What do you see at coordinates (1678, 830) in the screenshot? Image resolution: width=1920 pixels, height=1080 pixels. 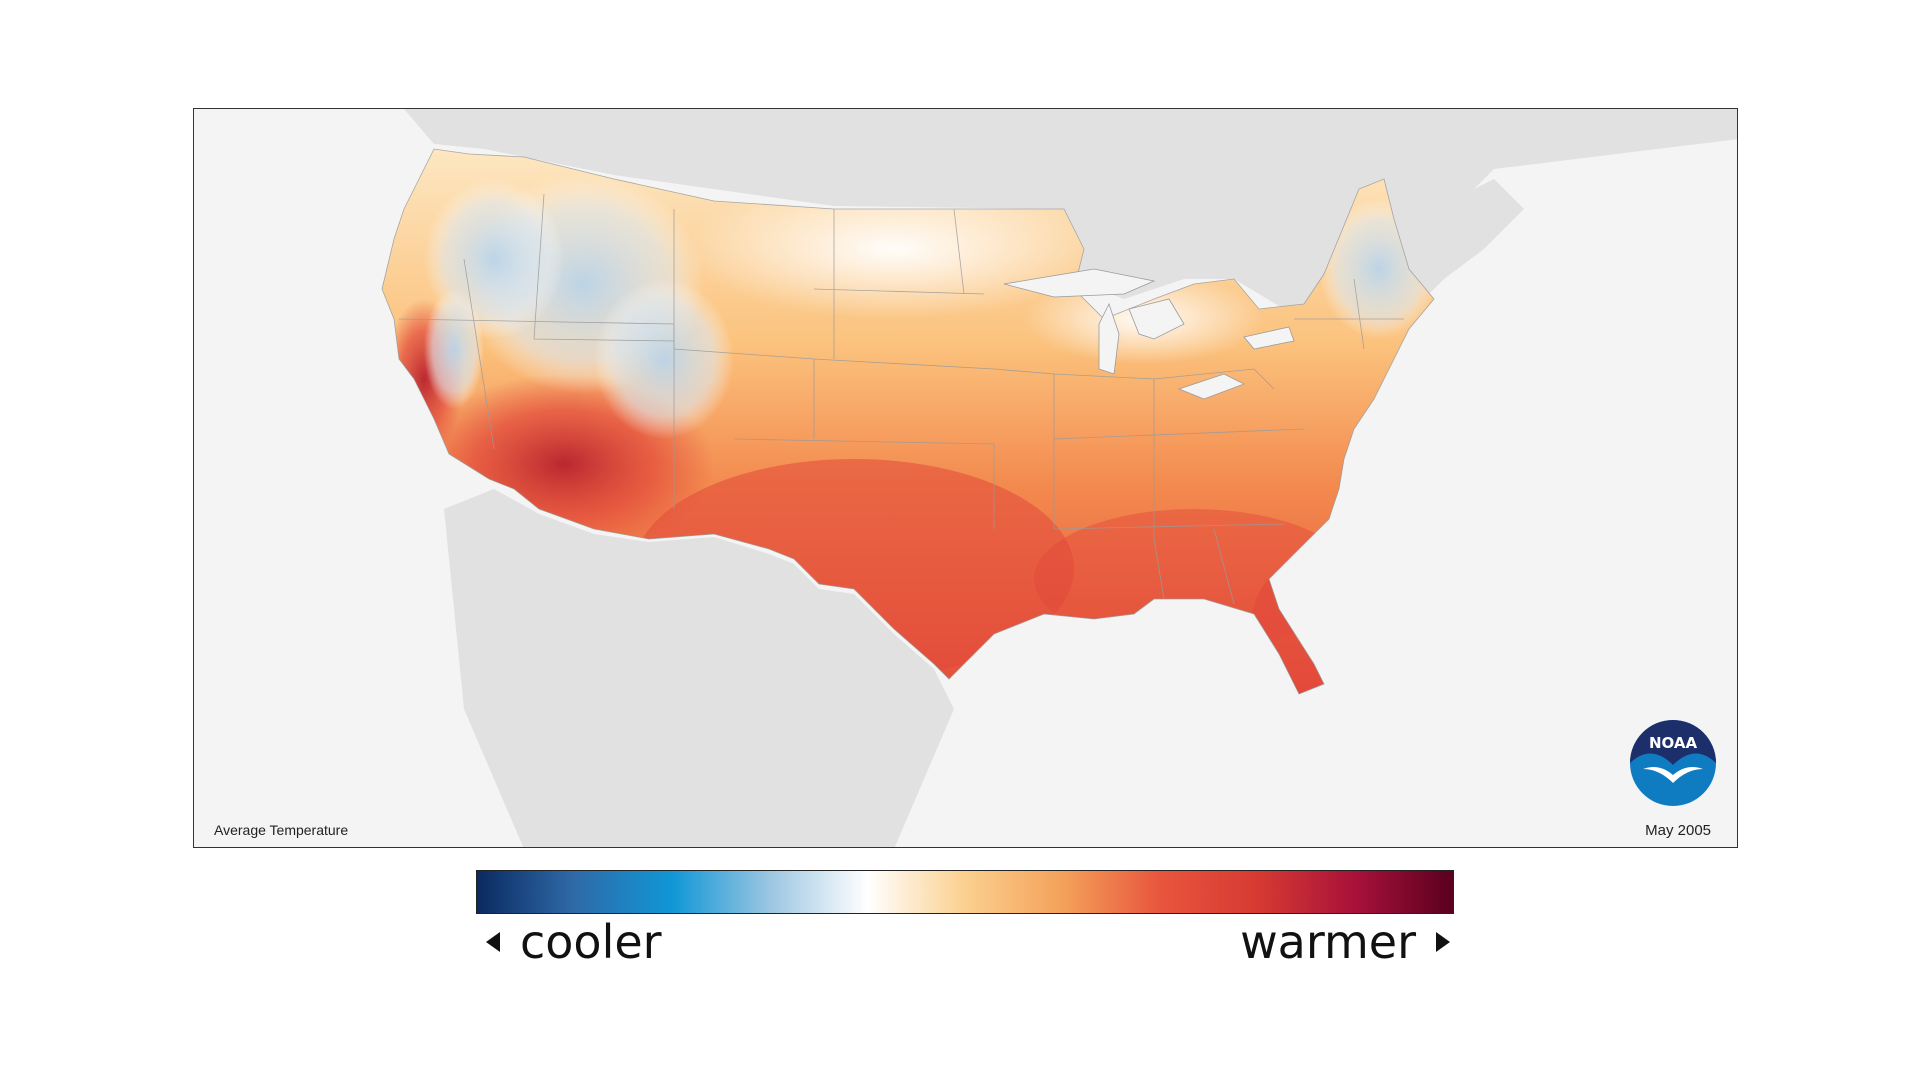 I see `map-date: May 2005` at bounding box center [1678, 830].